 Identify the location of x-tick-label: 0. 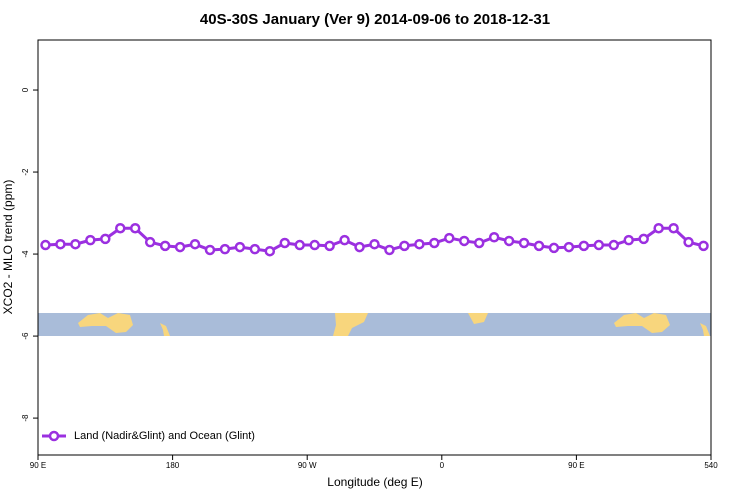
(442, 465).